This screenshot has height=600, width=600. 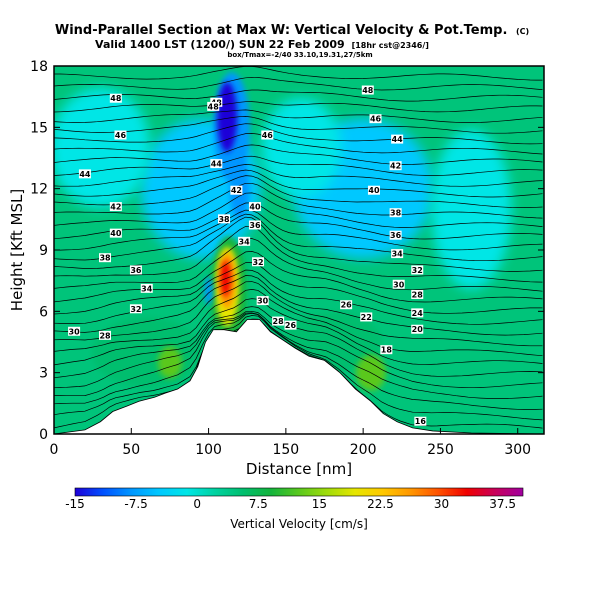 I want to click on y-tick-label: 6, so click(x=43, y=312).